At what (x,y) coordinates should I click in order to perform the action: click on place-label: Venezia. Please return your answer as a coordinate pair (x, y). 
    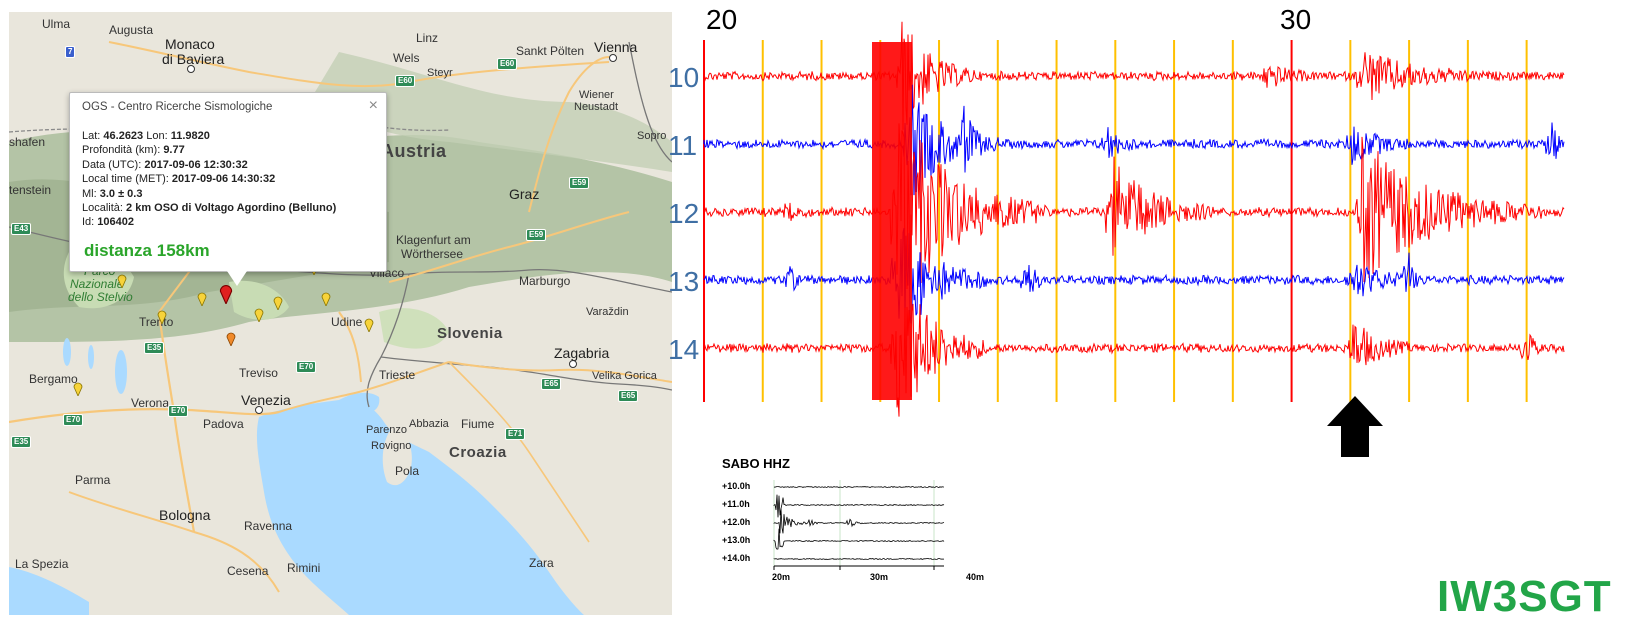
    Looking at the image, I should click on (266, 400).